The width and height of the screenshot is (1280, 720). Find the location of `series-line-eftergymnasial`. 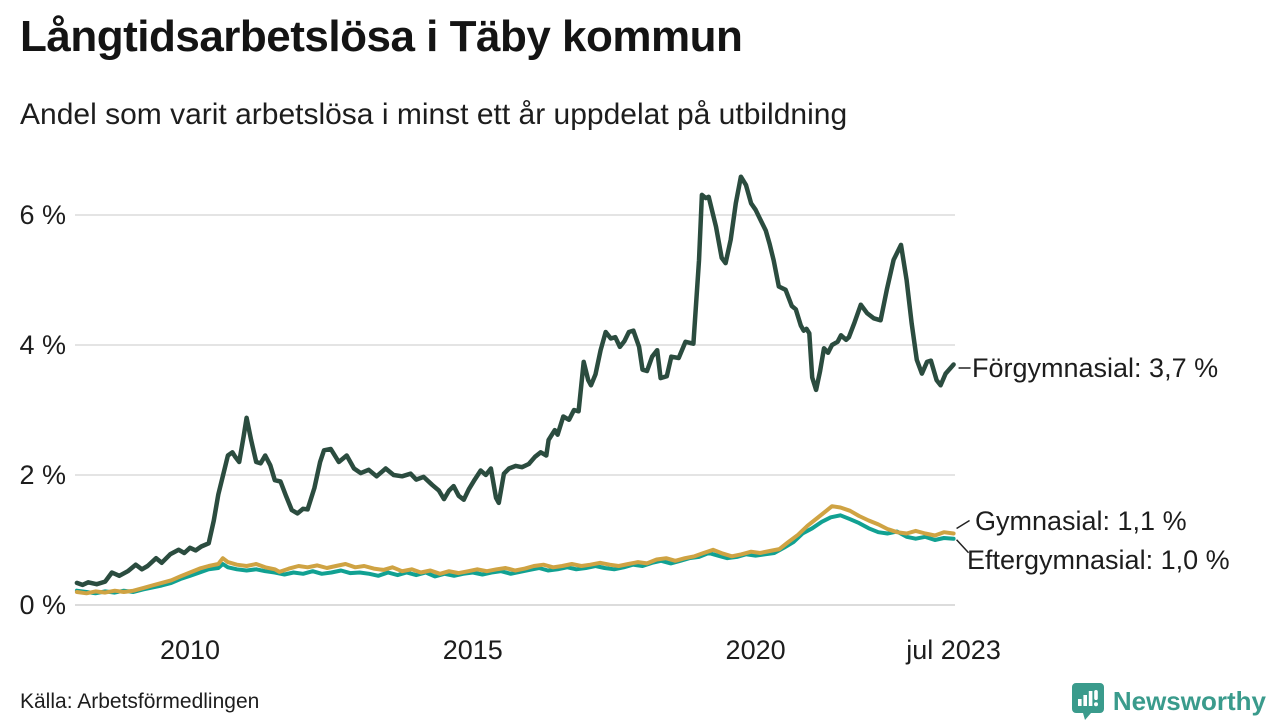

series-line-eftergymnasial is located at coordinates (515, 554).